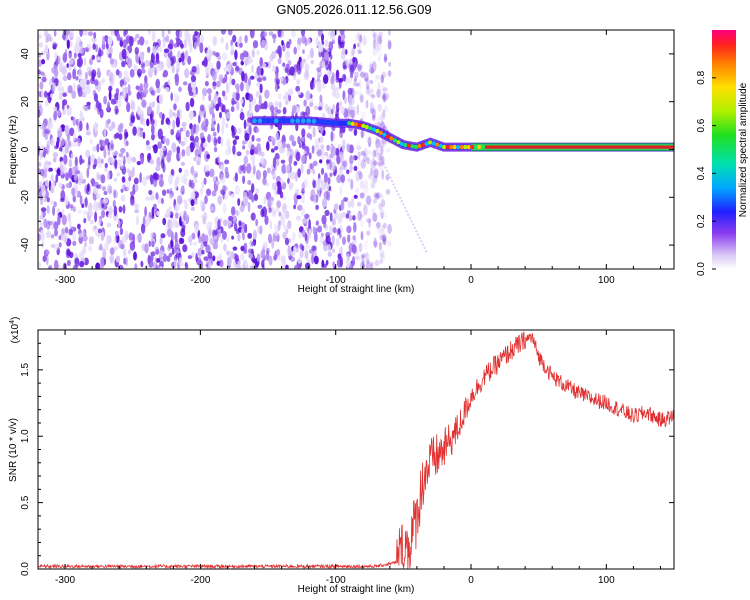 The image size is (750, 600). I want to click on spectrogram-x-tick-label: -300, so click(65, 280).